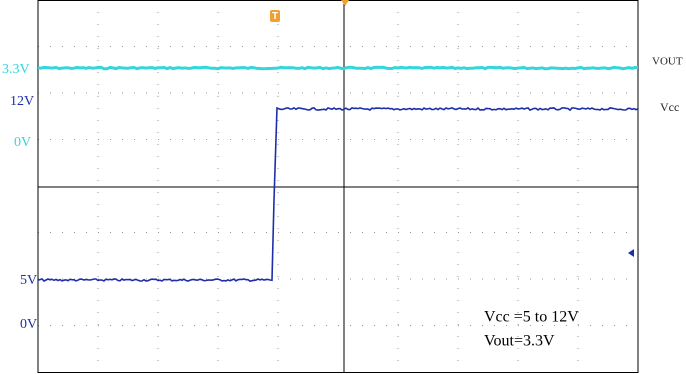 The height and width of the screenshot is (374, 686). I want to click on trigger-position, so click(345, 3).